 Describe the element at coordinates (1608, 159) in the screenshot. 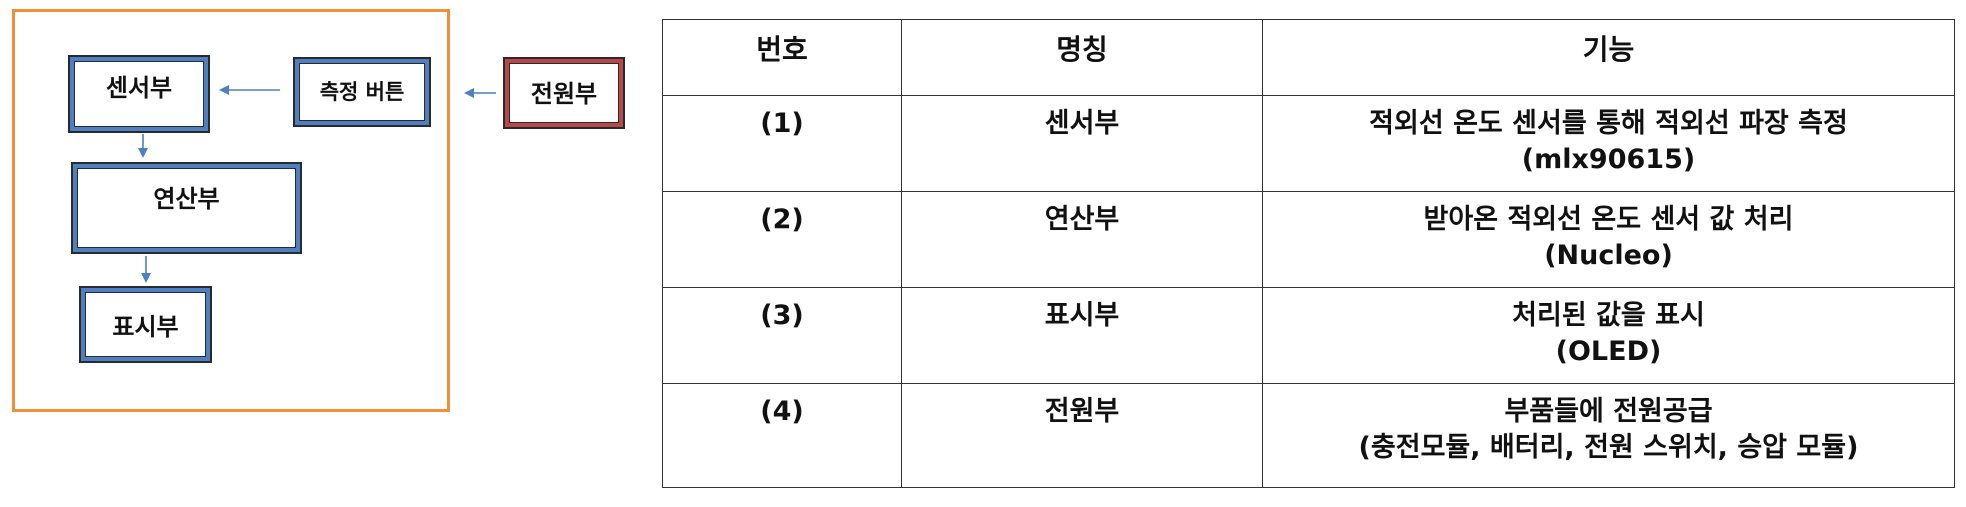

I see `row-function-line2: (mlx90615)` at that location.